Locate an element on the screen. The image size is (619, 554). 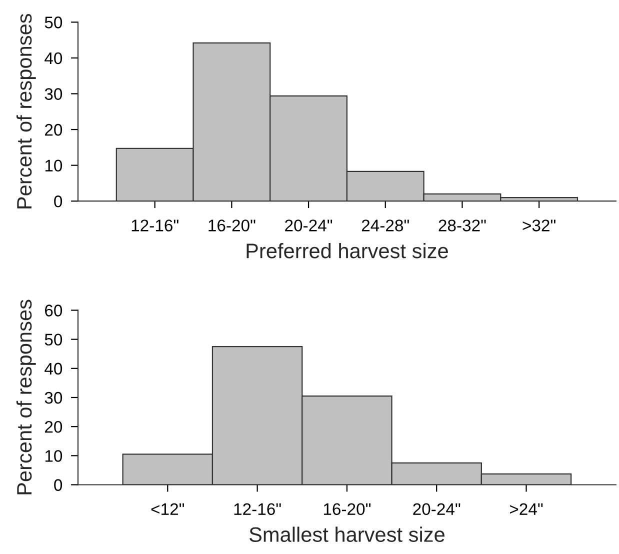
x-tick-label: <12" is located at coordinates (167, 509).